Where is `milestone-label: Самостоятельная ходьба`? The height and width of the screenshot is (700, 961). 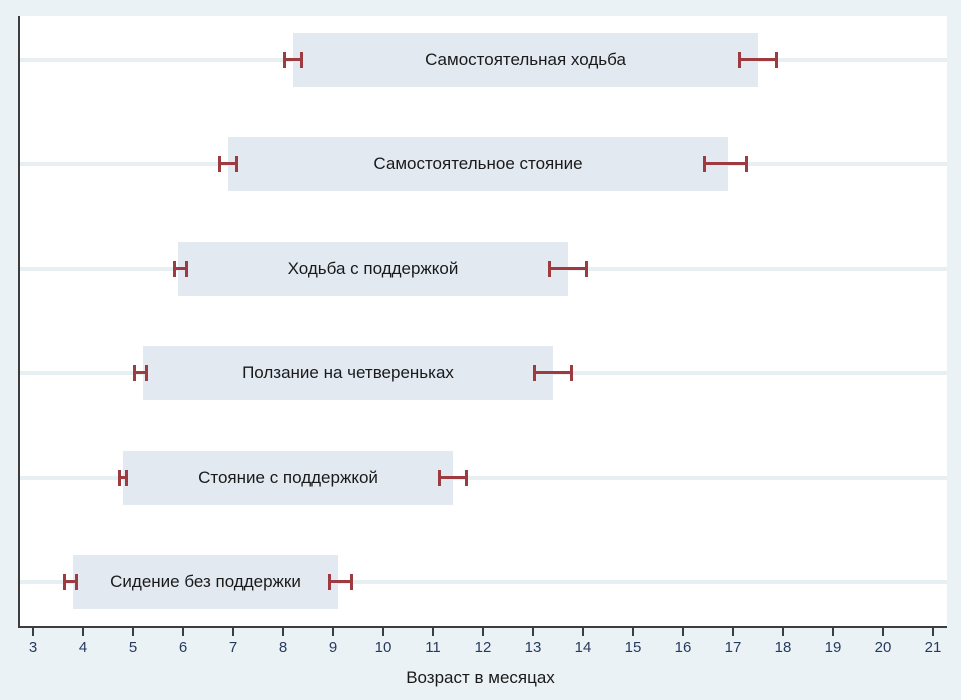 milestone-label: Самостоятельная ходьба is located at coordinates (525, 59).